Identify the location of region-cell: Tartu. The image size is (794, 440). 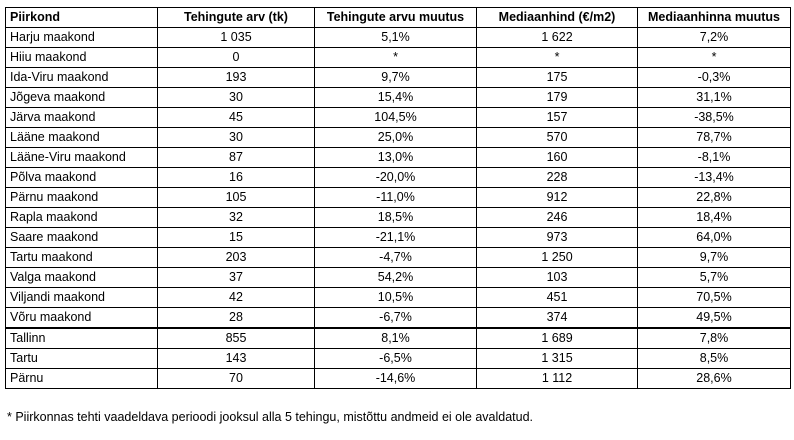
(81, 358).